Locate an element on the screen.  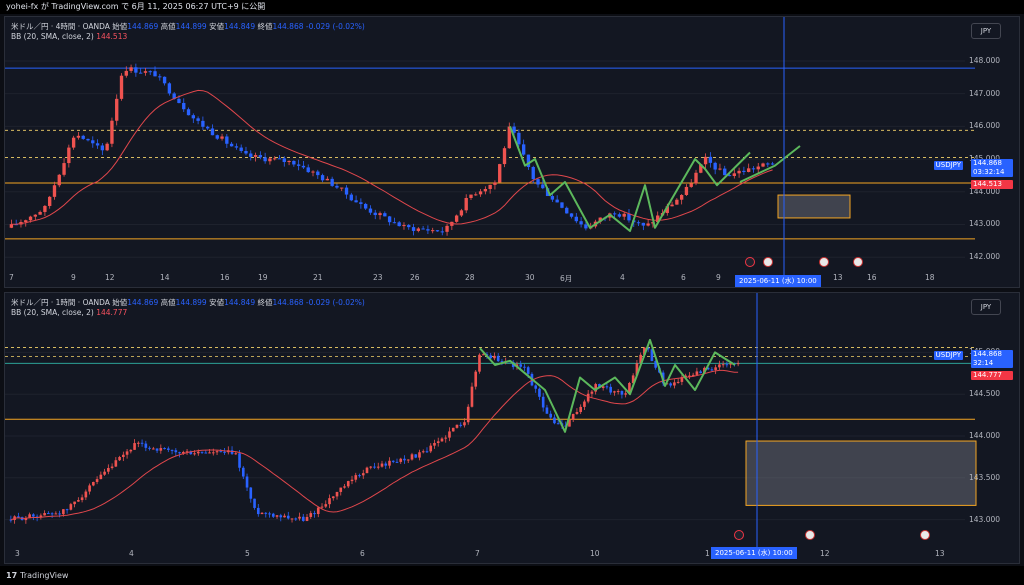
tradingview-footer: 𝟭𝟳 TradingView is located at coordinates (512, 575).